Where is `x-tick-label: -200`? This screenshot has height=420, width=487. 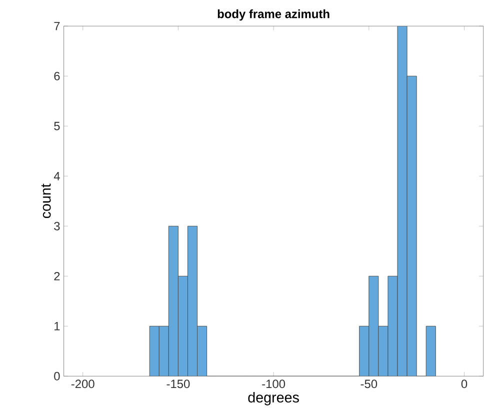
x-tick-label: -200 is located at coordinates (82, 384).